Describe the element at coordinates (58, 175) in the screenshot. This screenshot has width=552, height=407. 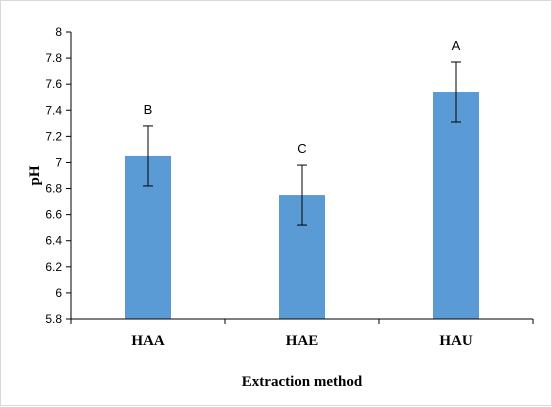
I see `y-axis-ticks: 5.8 6 6.2 6.4 6.6 6.8 7 7.2 7.4 7.6 7.8 8` at that location.